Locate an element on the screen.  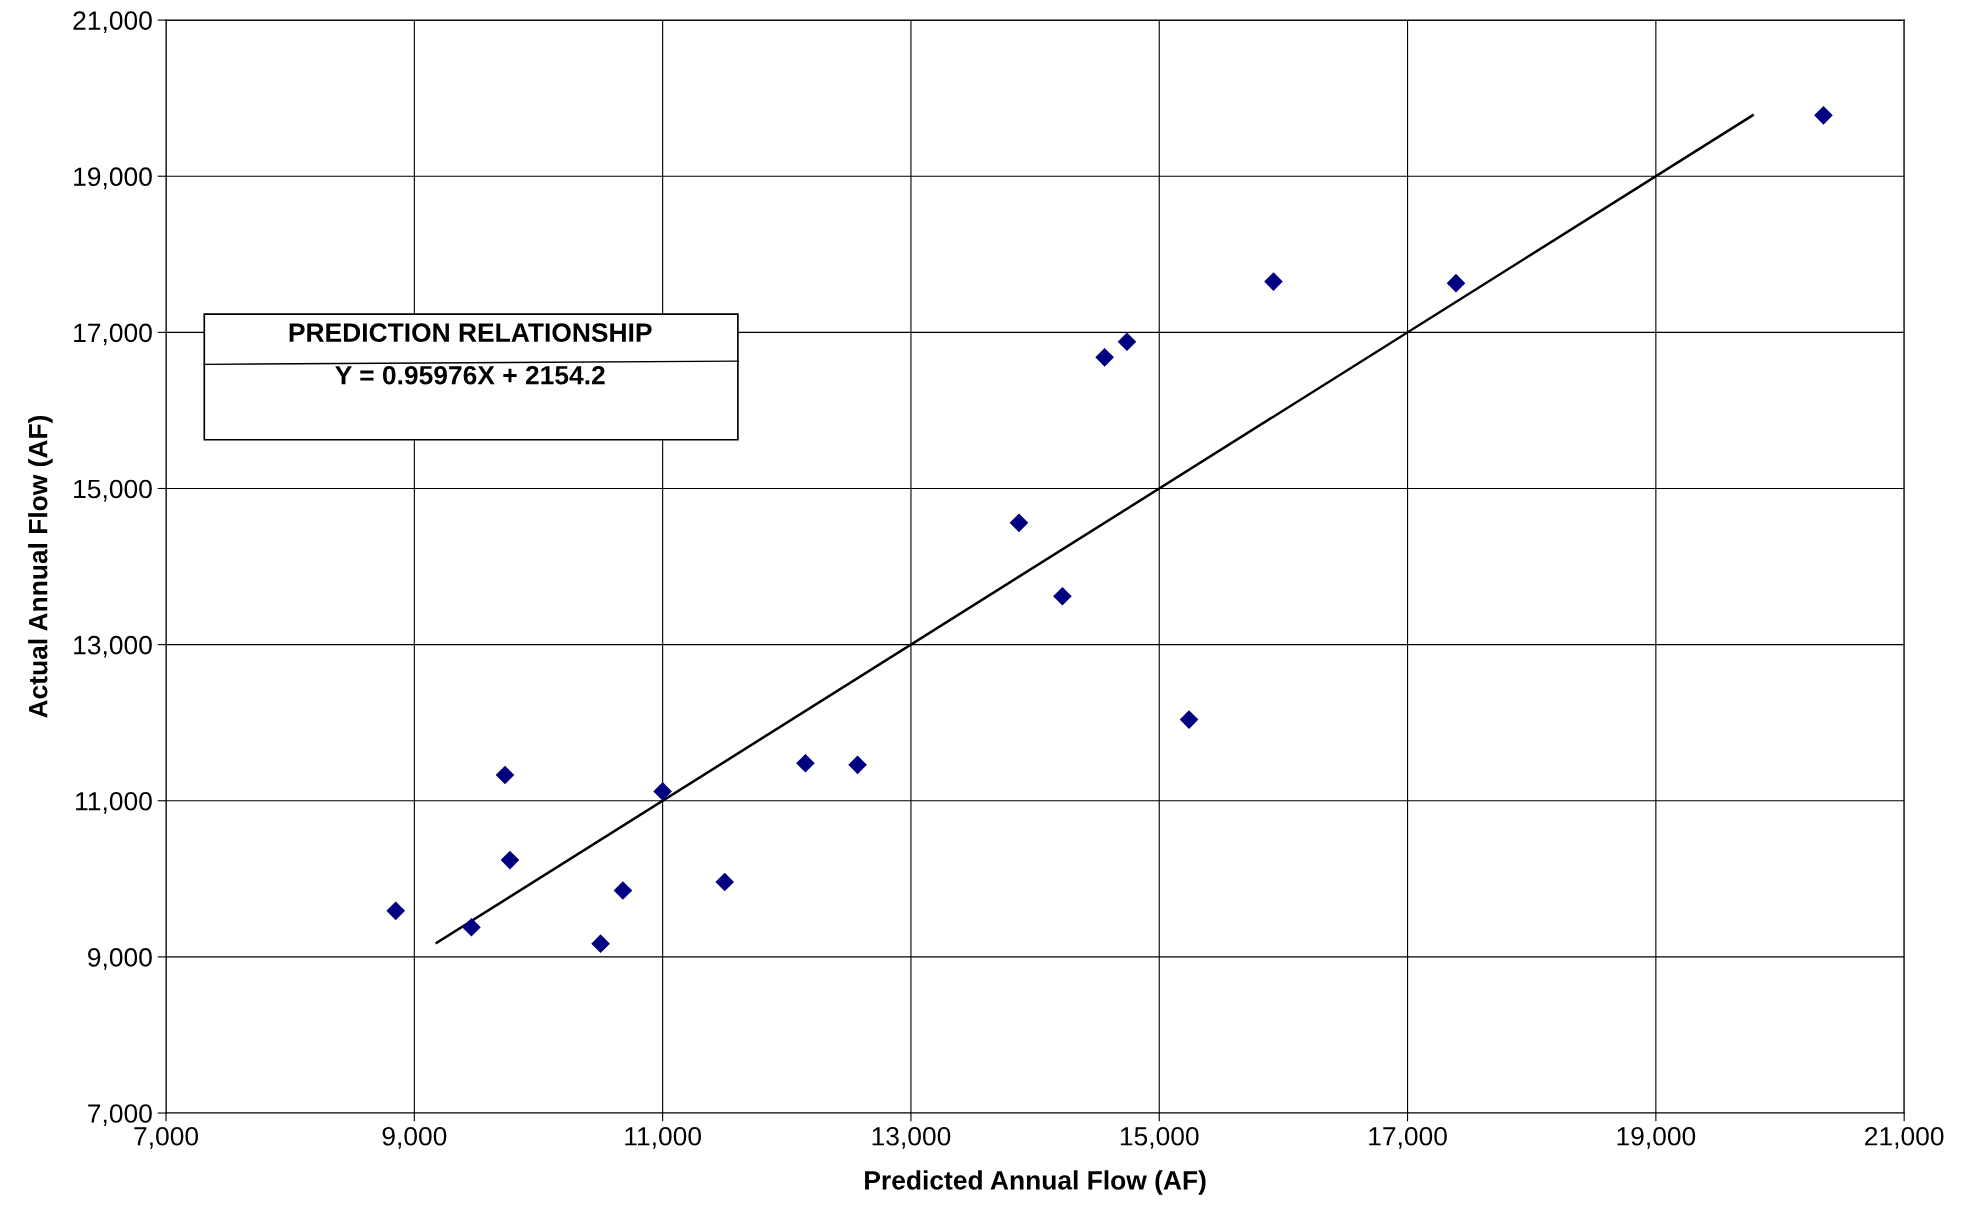
annotation: Y = 0.95976X + 2154.2 is located at coordinates (470, 375).